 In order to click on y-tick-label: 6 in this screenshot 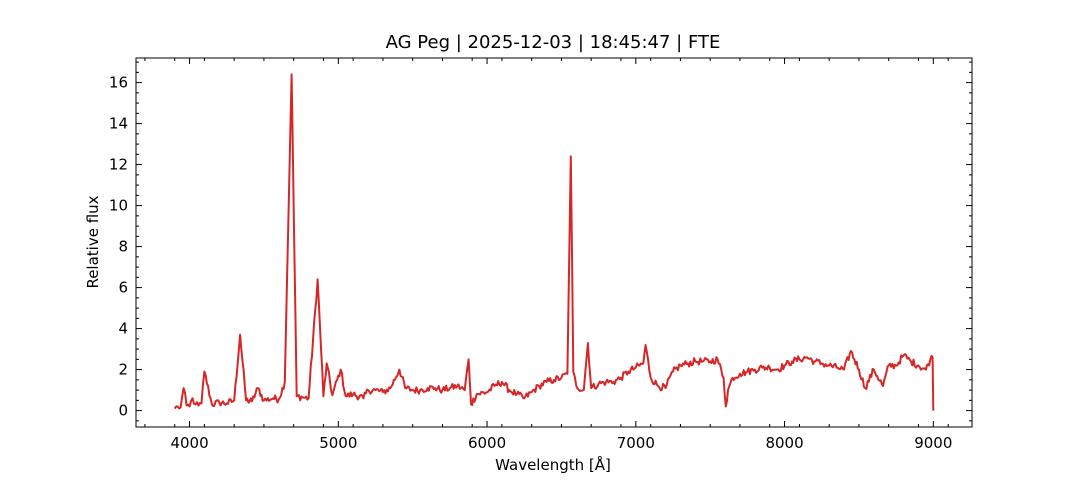, I will do `click(123, 288)`.